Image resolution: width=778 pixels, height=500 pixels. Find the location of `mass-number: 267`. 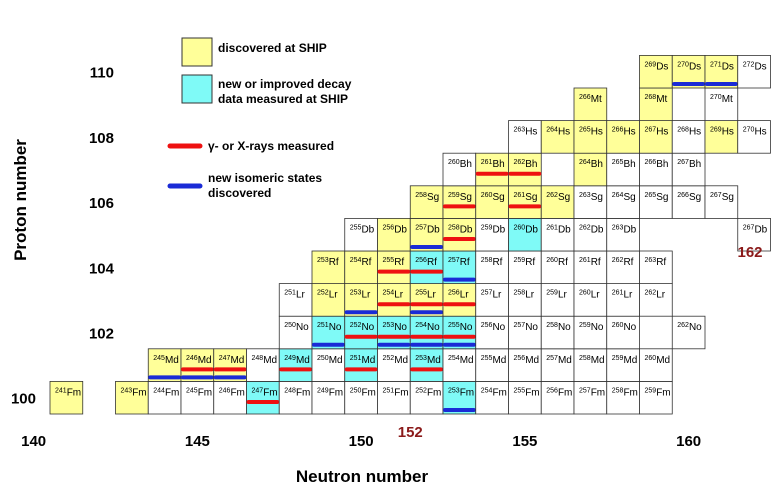

mass-number: 267 is located at coordinates (651, 130).